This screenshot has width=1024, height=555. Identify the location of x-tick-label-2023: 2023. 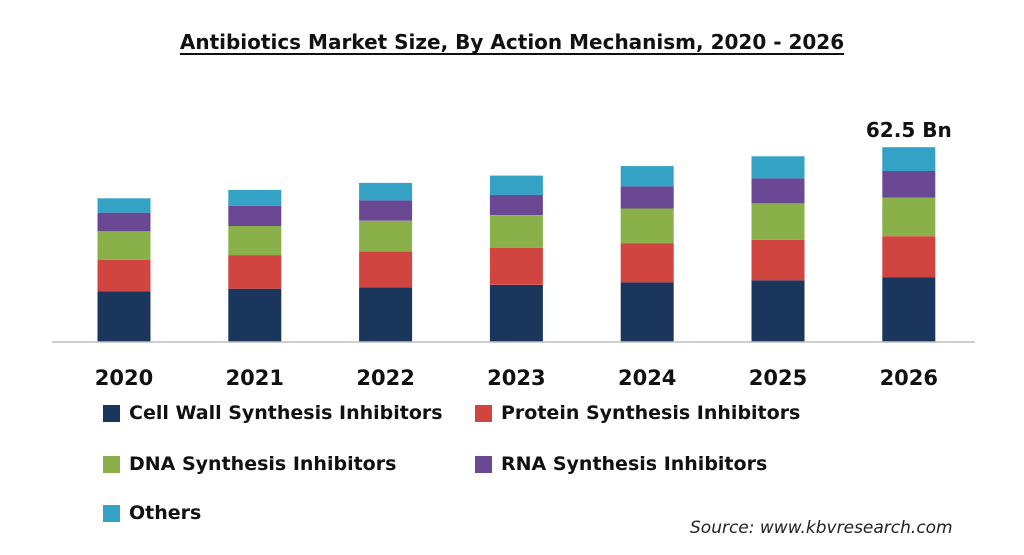
(516, 378).